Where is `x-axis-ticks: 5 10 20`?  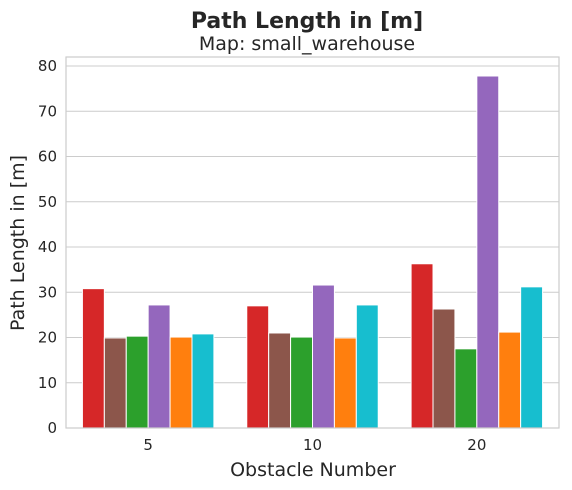 x-axis-ticks: 5 10 20 is located at coordinates (314, 445).